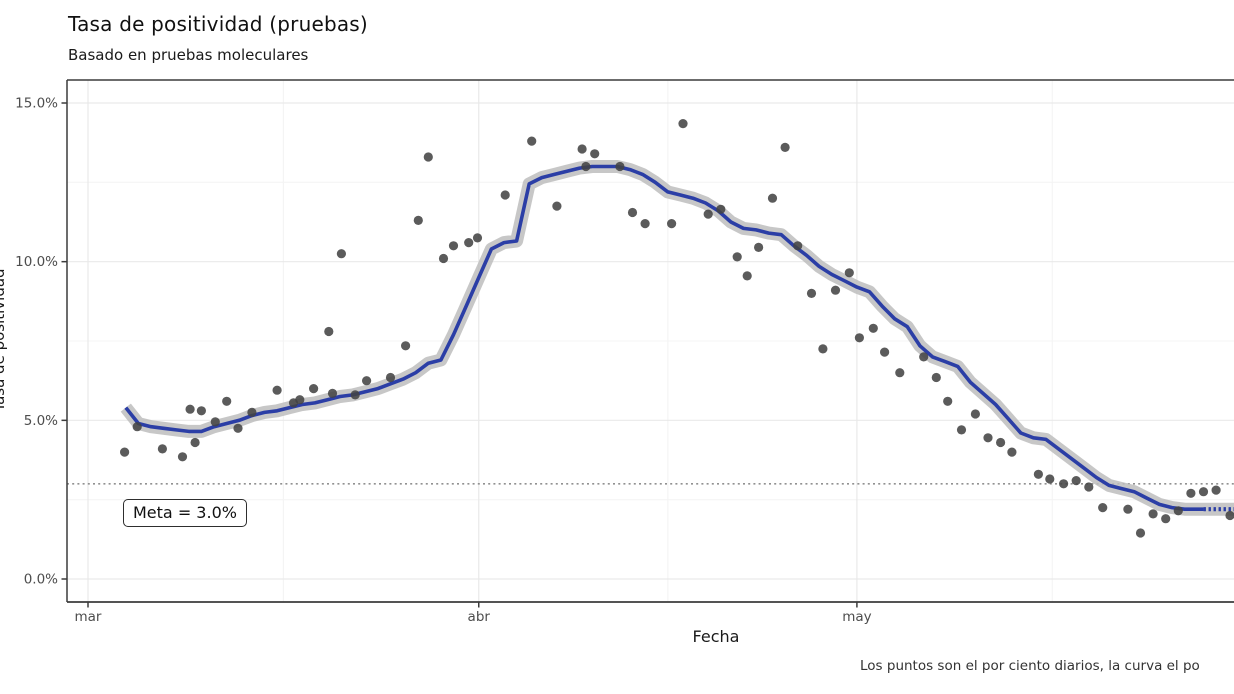 This screenshot has height=694, width=1234. I want to click on y-tick-label: 15.0%, so click(36, 104).